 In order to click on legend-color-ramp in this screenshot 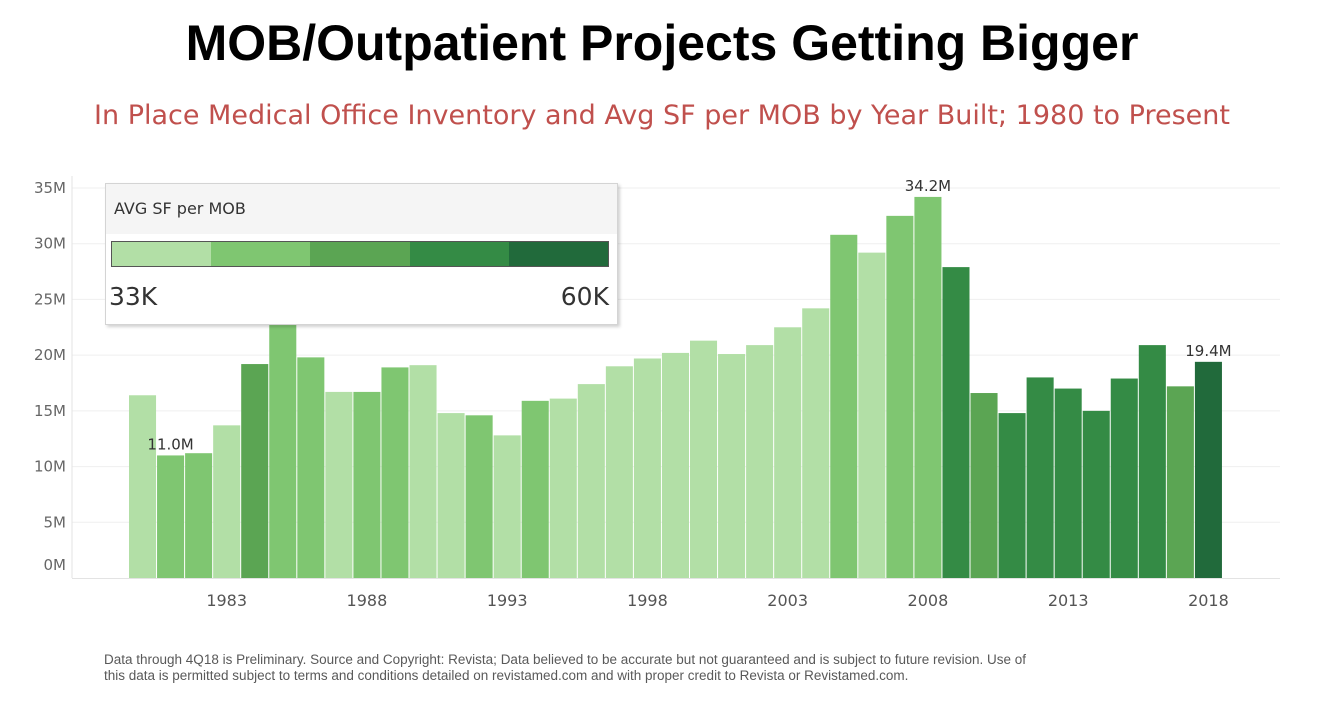, I will do `click(360, 254)`.